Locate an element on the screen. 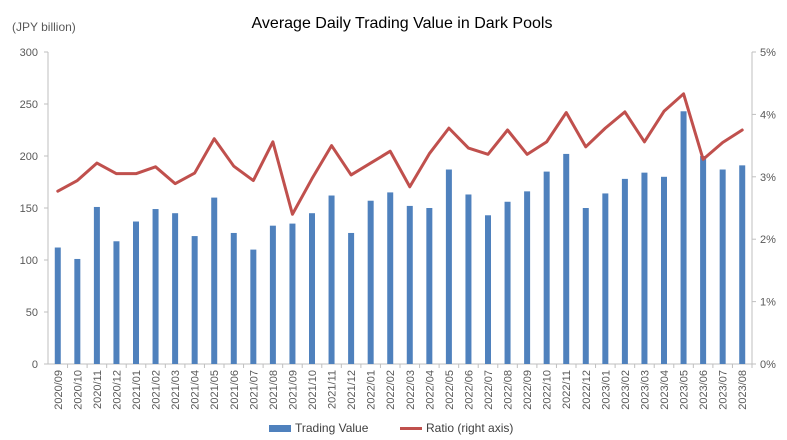 The height and width of the screenshot is (440, 787). x-tick-label: 2021/04 is located at coordinates (196, 390).